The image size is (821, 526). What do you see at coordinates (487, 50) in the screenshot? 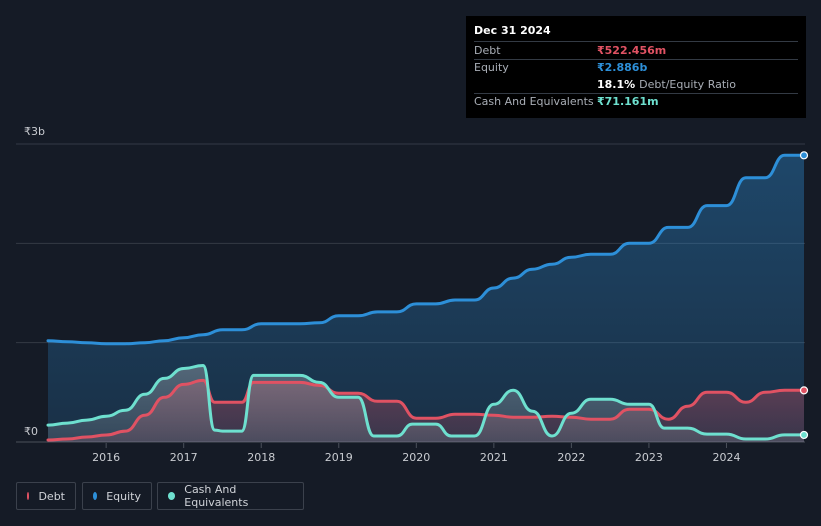
I see `tooltip-debt-label: Debt` at bounding box center [487, 50].